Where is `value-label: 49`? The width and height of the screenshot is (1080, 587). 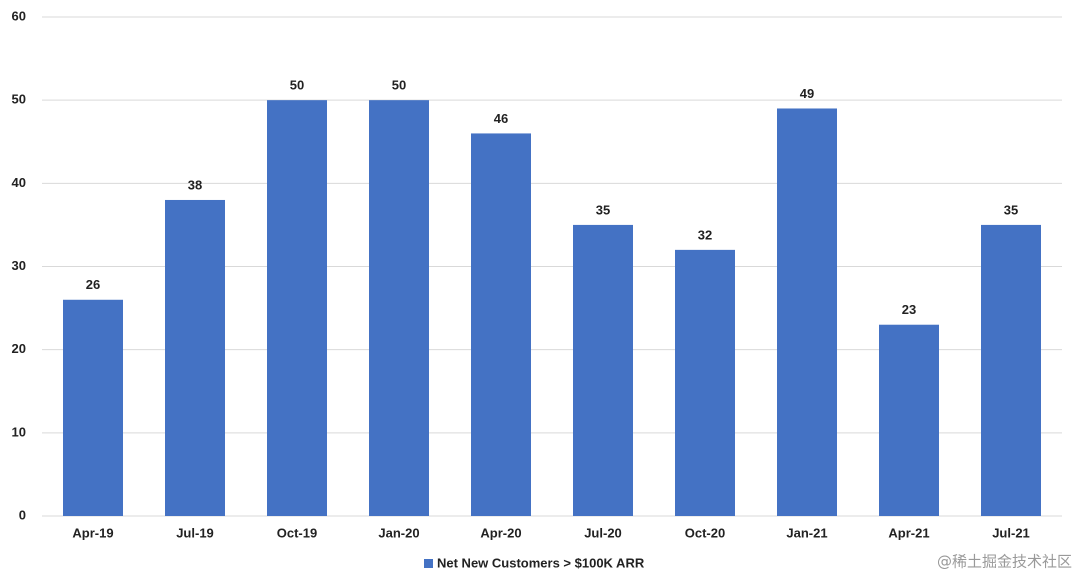
value-label: 49 is located at coordinates (807, 93).